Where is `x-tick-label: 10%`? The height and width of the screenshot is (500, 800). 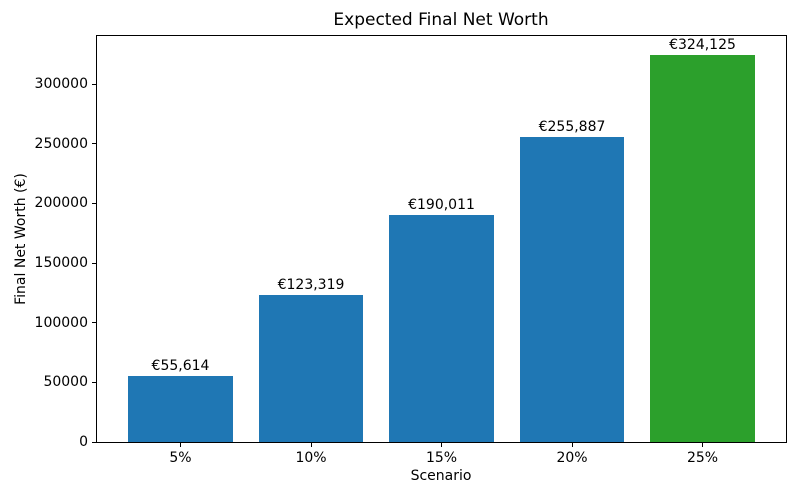 x-tick-label: 10% is located at coordinates (311, 458).